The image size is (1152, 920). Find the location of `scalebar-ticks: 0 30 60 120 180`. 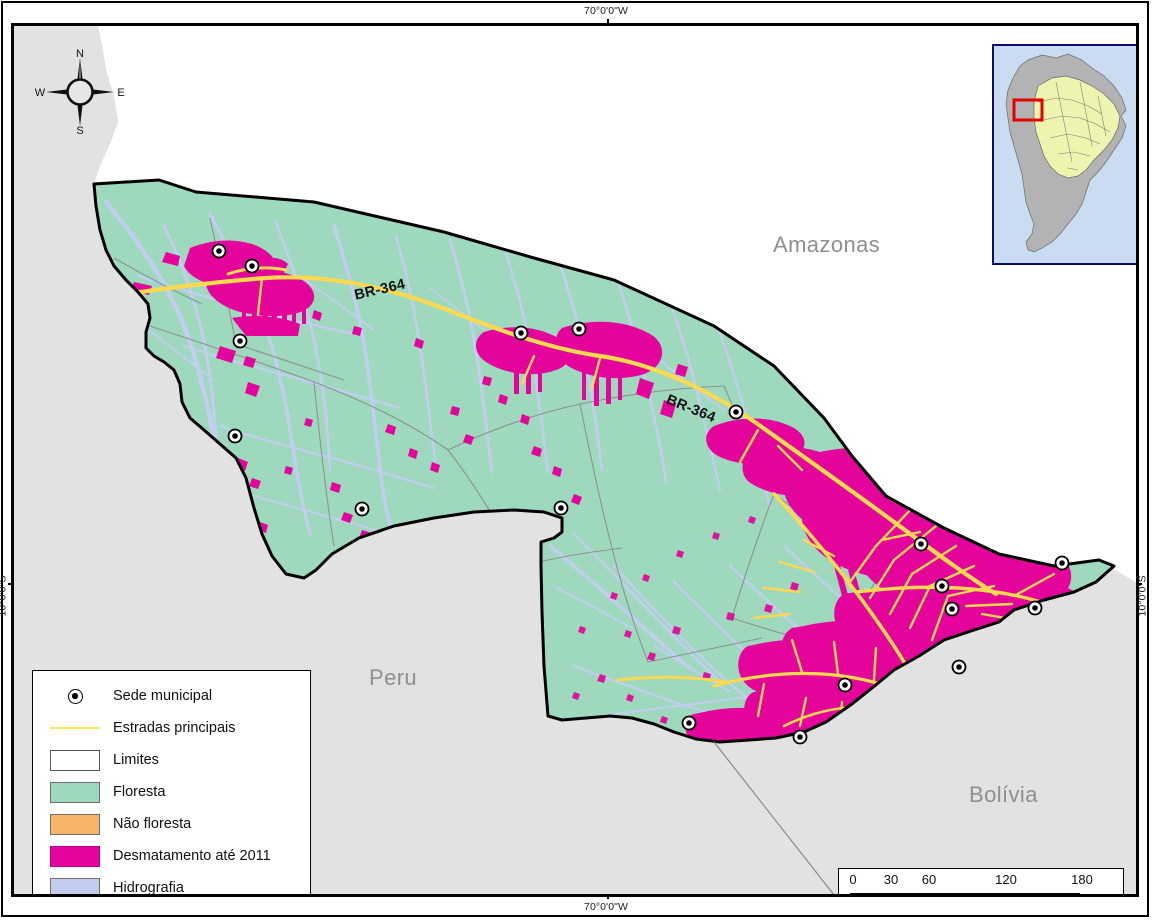

scalebar-ticks: 0 30 60 120 180 is located at coordinates (981, 879).